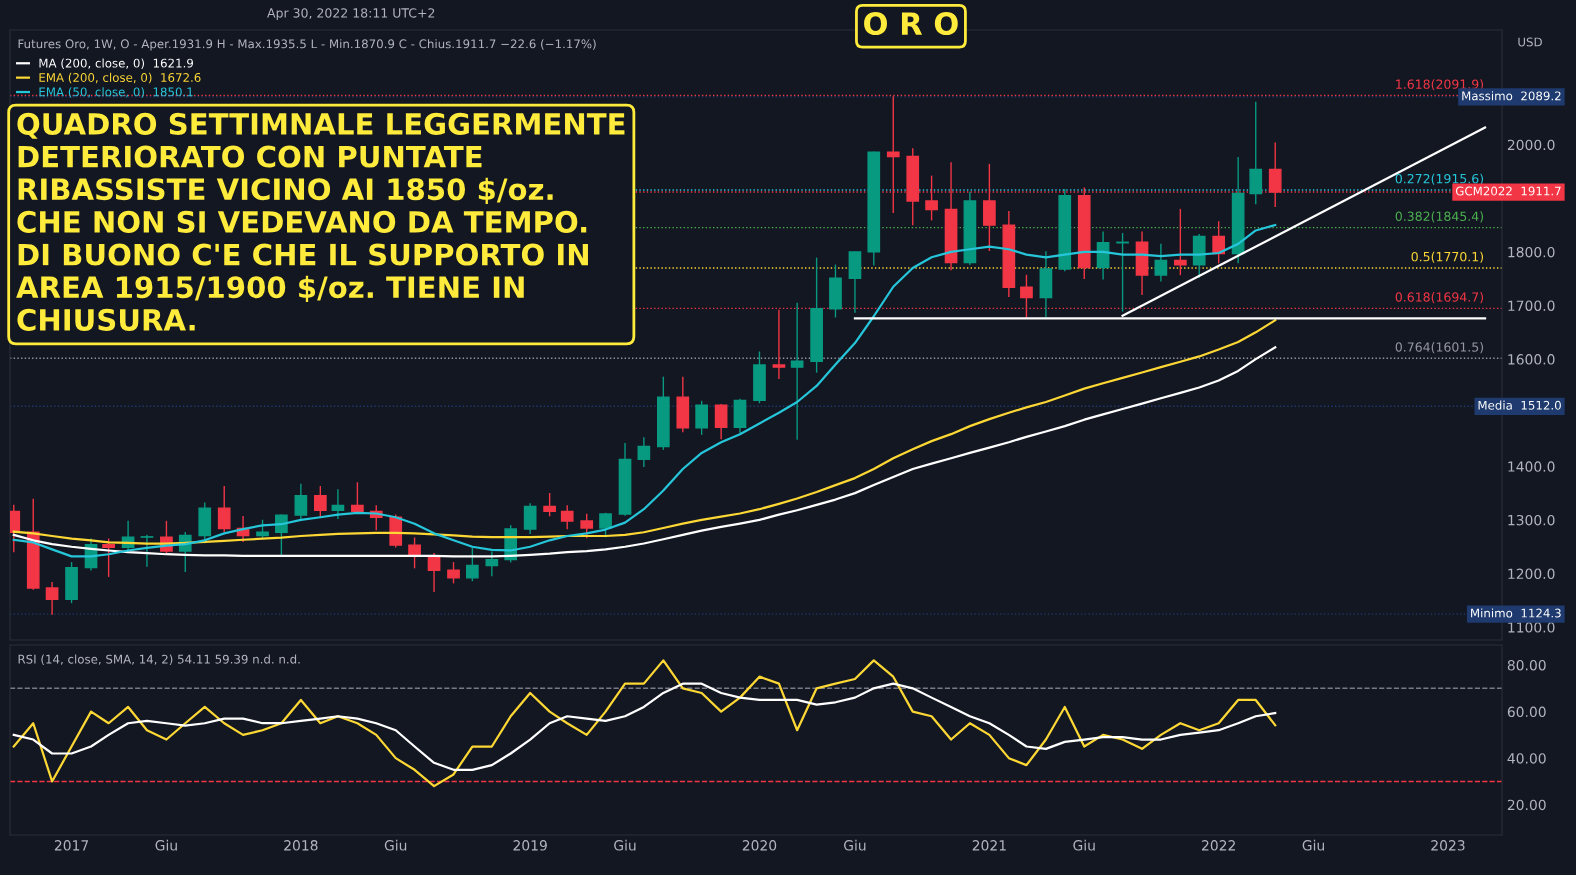 Image resolution: width=1576 pixels, height=875 pixels. What do you see at coordinates (1439, 179) in the screenshot?
I see `ref-line-label: 0.272(1915.6)` at bounding box center [1439, 179].